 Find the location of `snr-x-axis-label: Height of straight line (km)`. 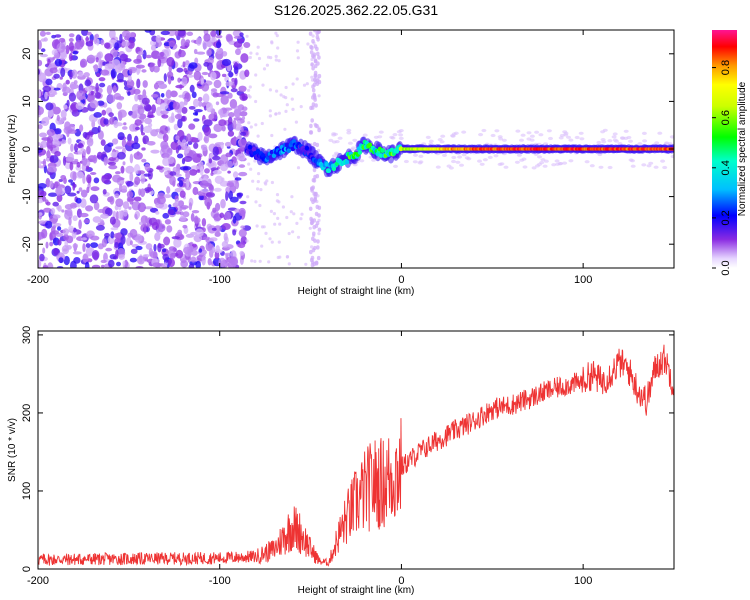

snr-x-axis-label: Height of straight line (km) is located at coordinates (356, 590).